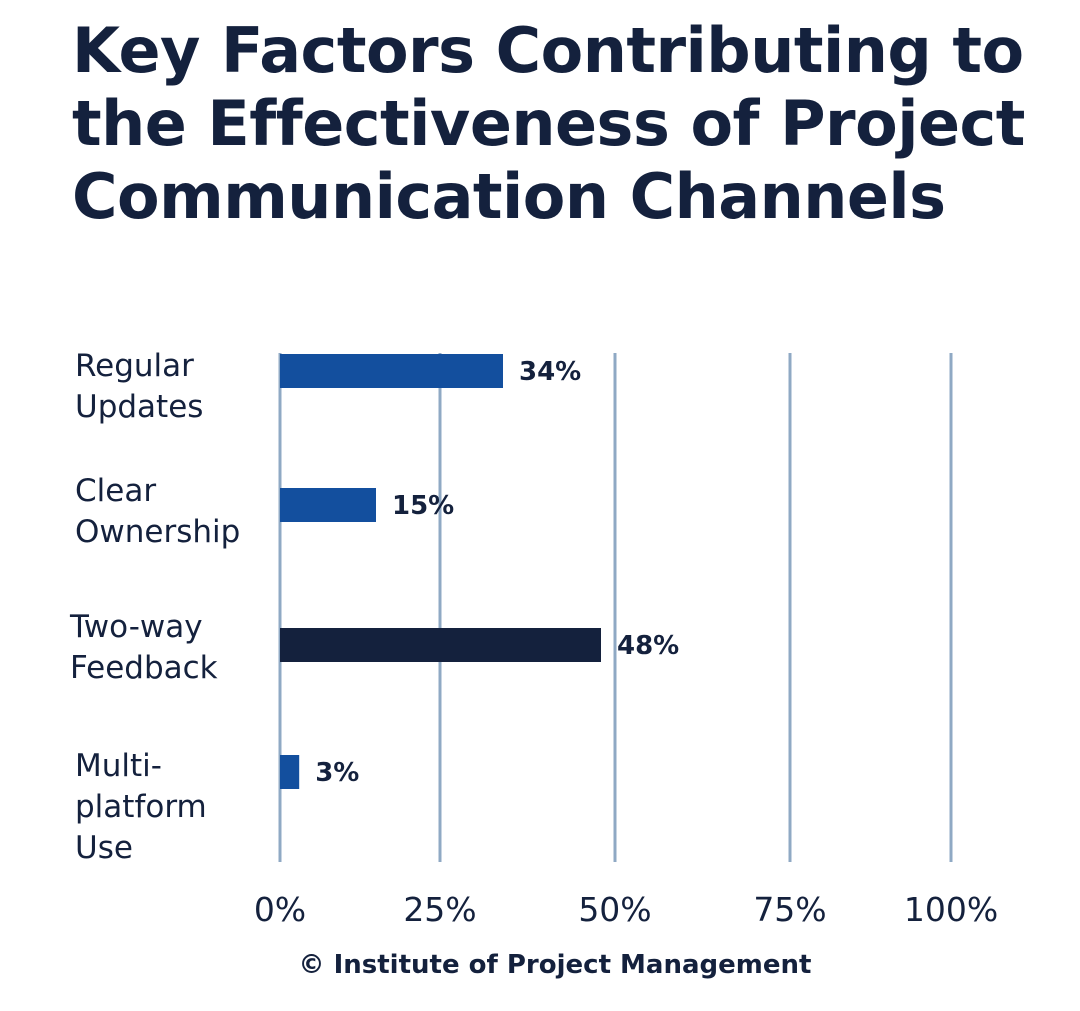 The width and height of the screenshot is (1080, 1011). I want to click on x-tick-label: 75%, so click(789, 909).